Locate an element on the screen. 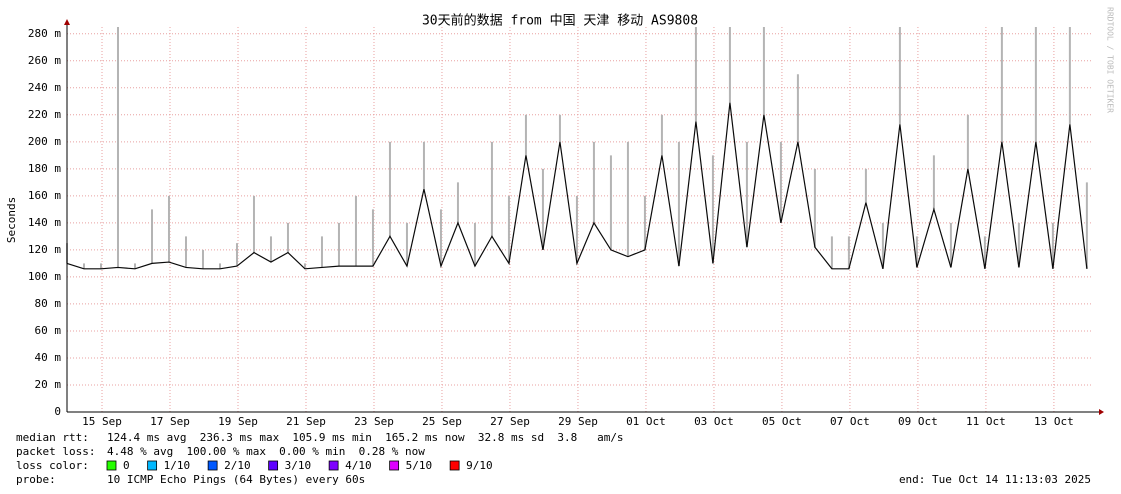 The height and width of the screenshot is (494, 1121). y-tick-label: 100 m is located at coordinates (44, 276).